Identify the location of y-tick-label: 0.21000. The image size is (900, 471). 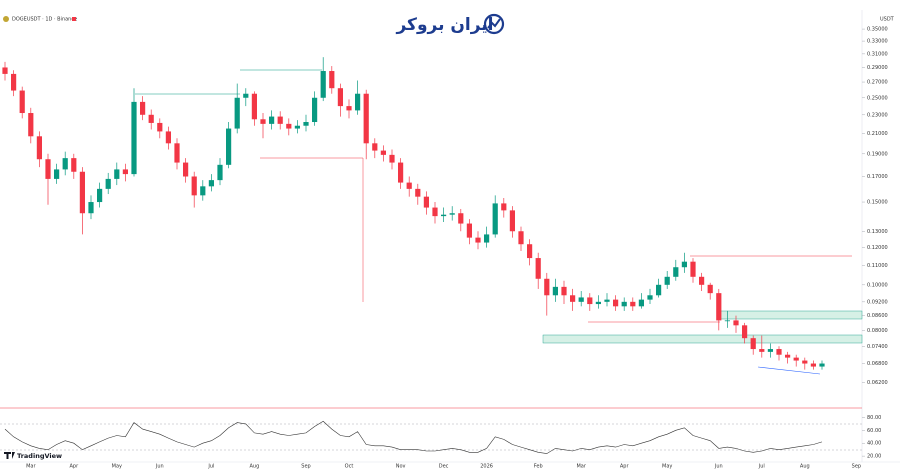
(877, 134).